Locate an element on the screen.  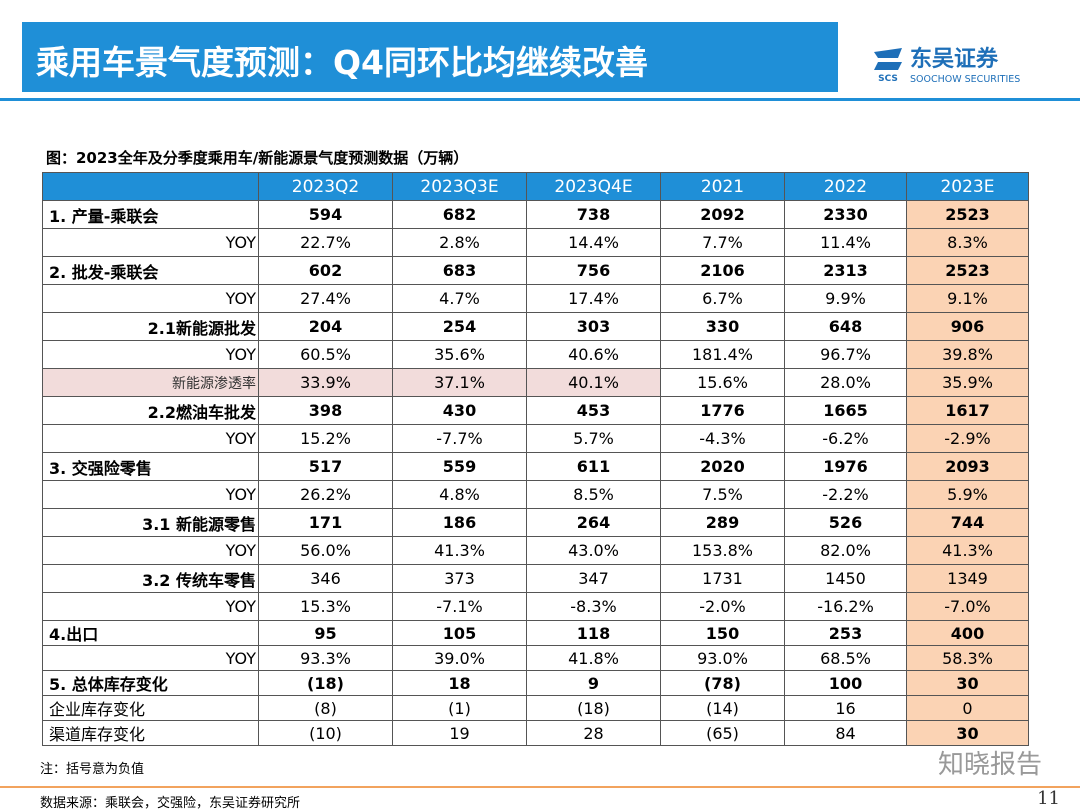
table-cell: 526 is located at coordinates (845, 522).